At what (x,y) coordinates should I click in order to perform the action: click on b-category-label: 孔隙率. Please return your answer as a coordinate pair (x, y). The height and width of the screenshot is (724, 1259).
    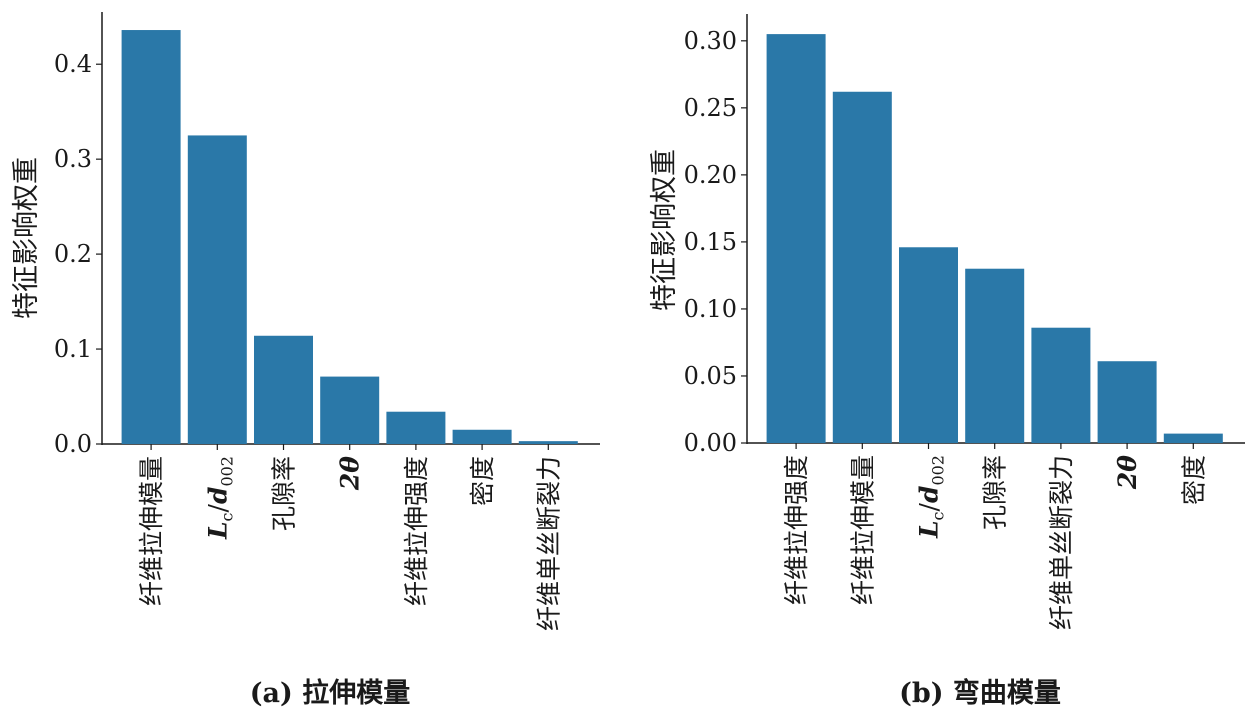
    Looking at the image, I should click on (995, 492).